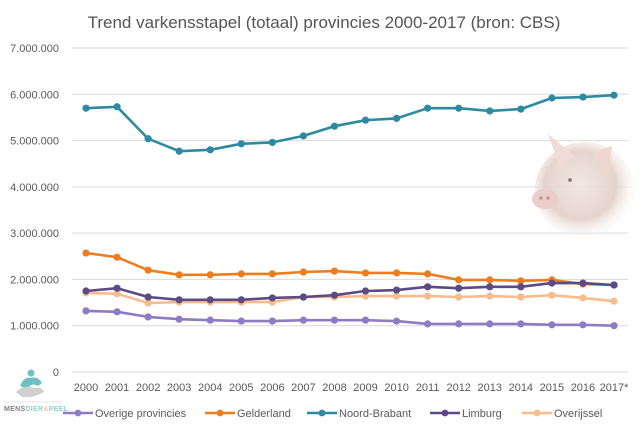 Image resolution: width=640 pixels, height=426 pixels. I want to click on logo-text-mens: MENS, so click(14, 409).